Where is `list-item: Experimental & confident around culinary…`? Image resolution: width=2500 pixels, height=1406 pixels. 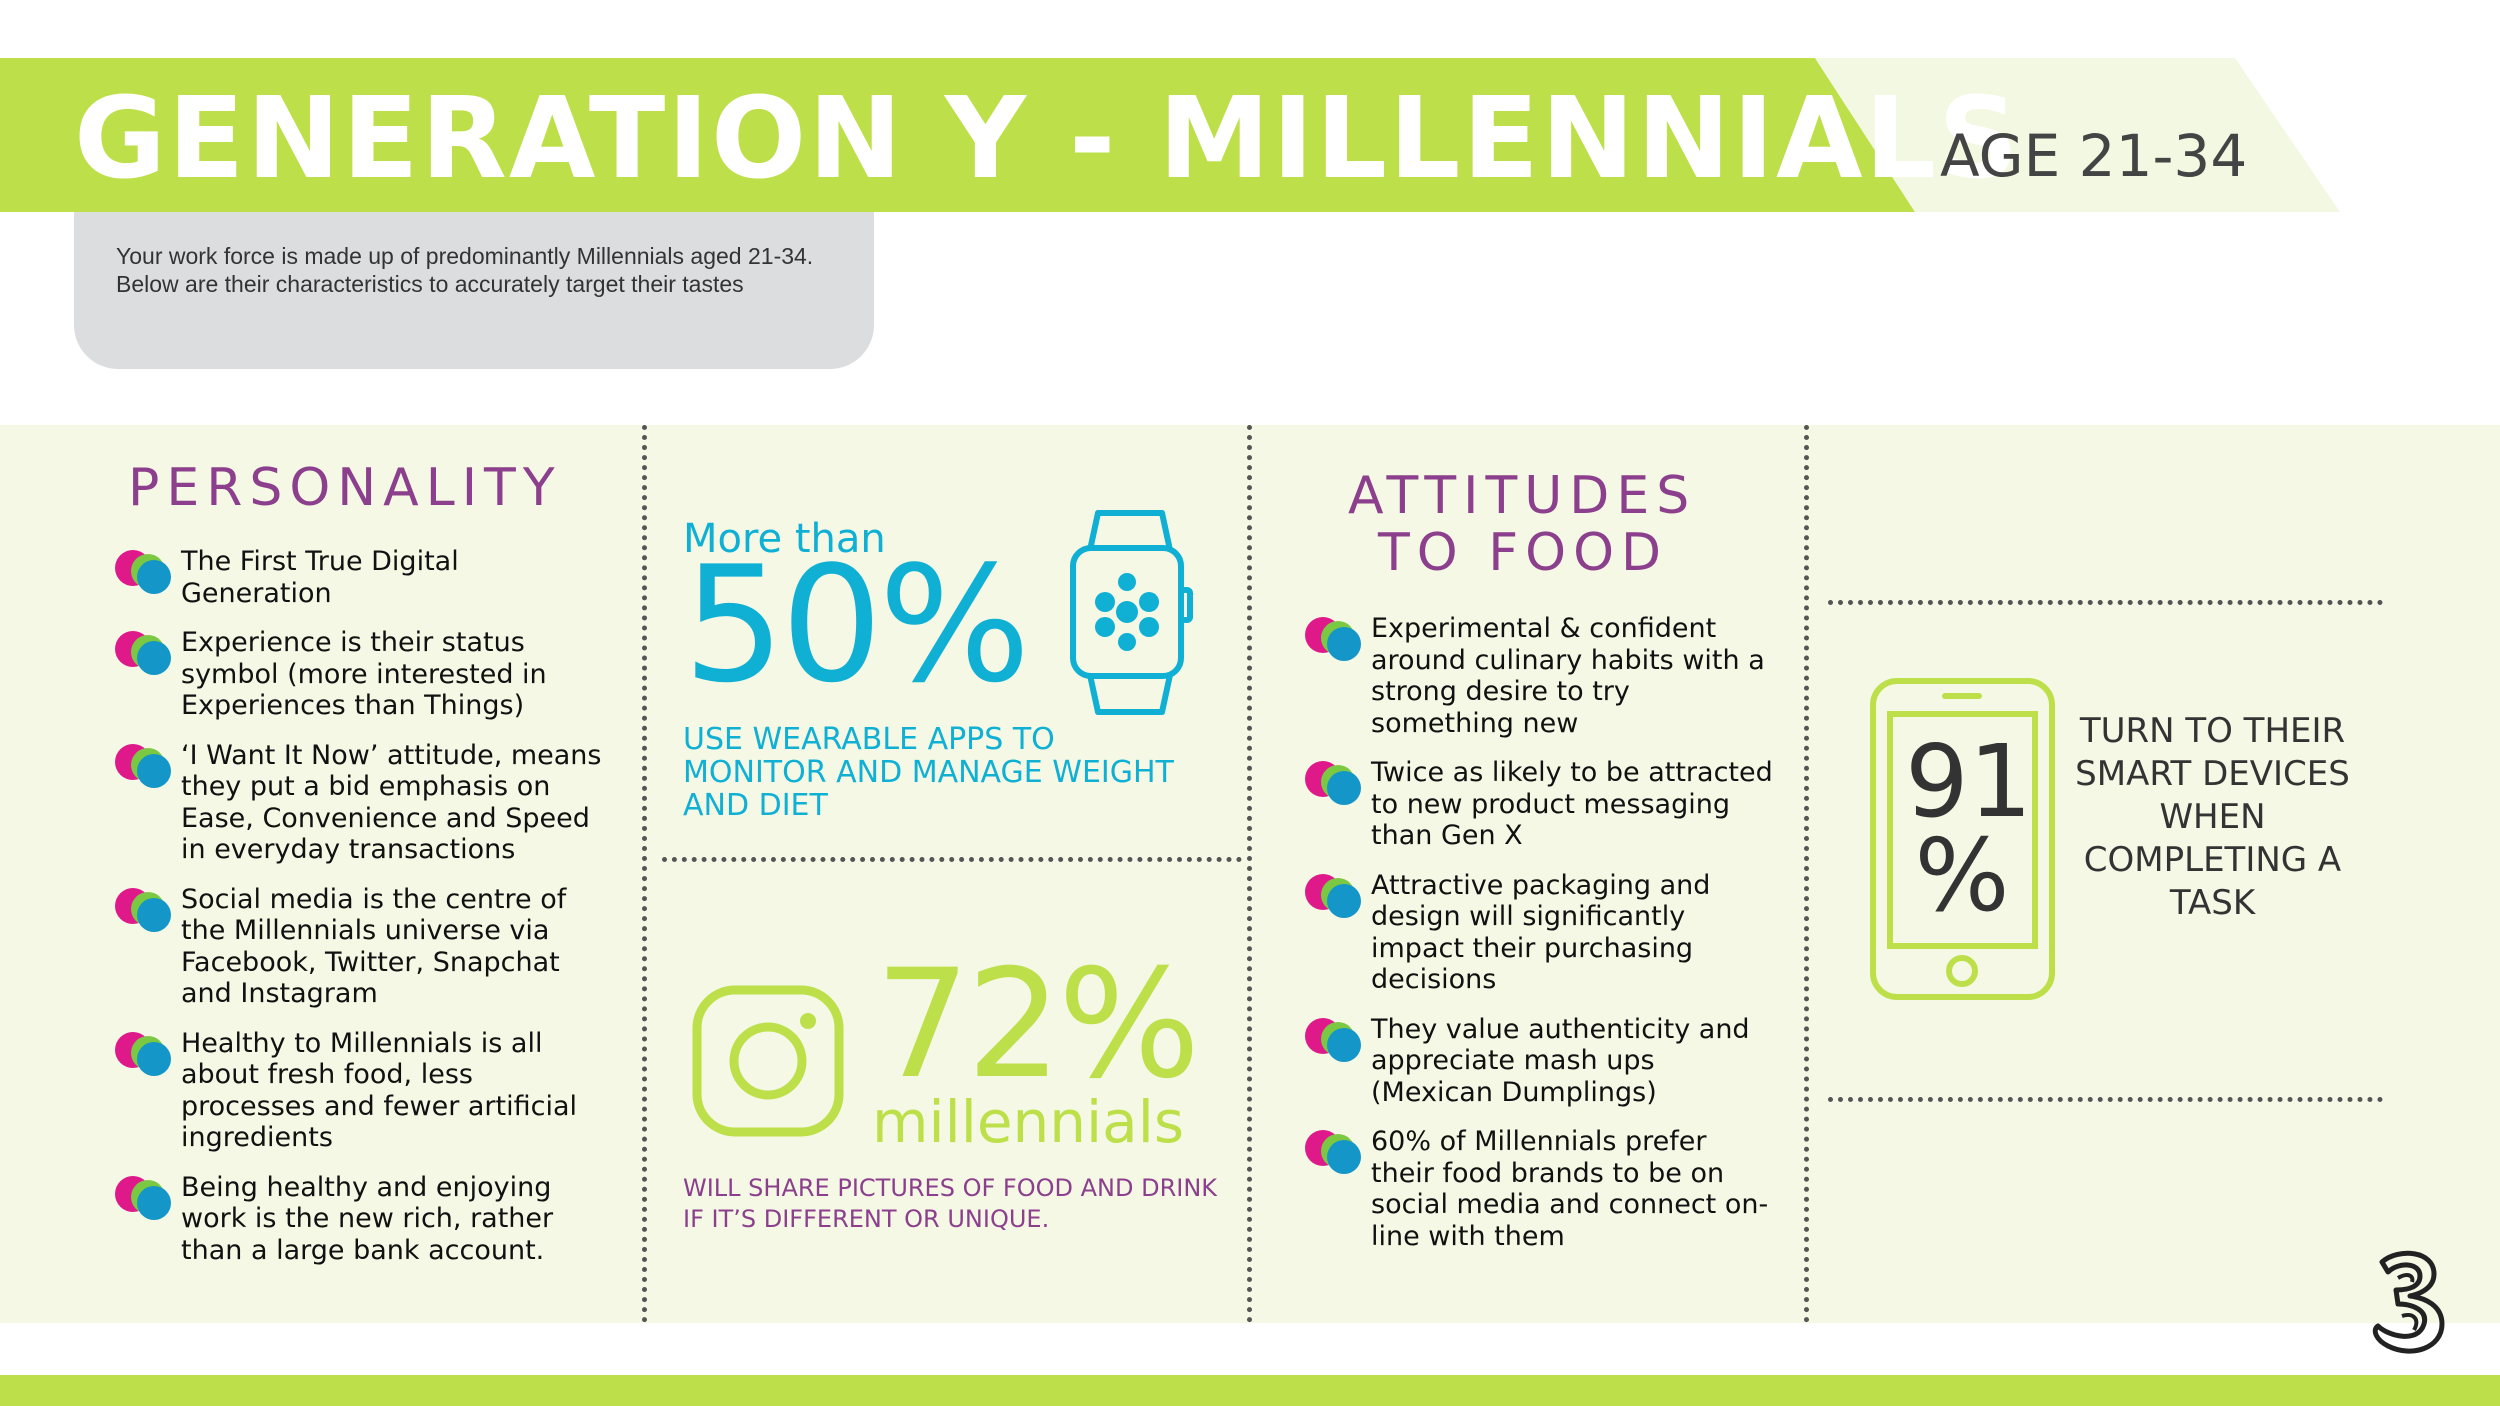
list-item: Experimental & confident around culinary… is located at coordinates (1540, 676).